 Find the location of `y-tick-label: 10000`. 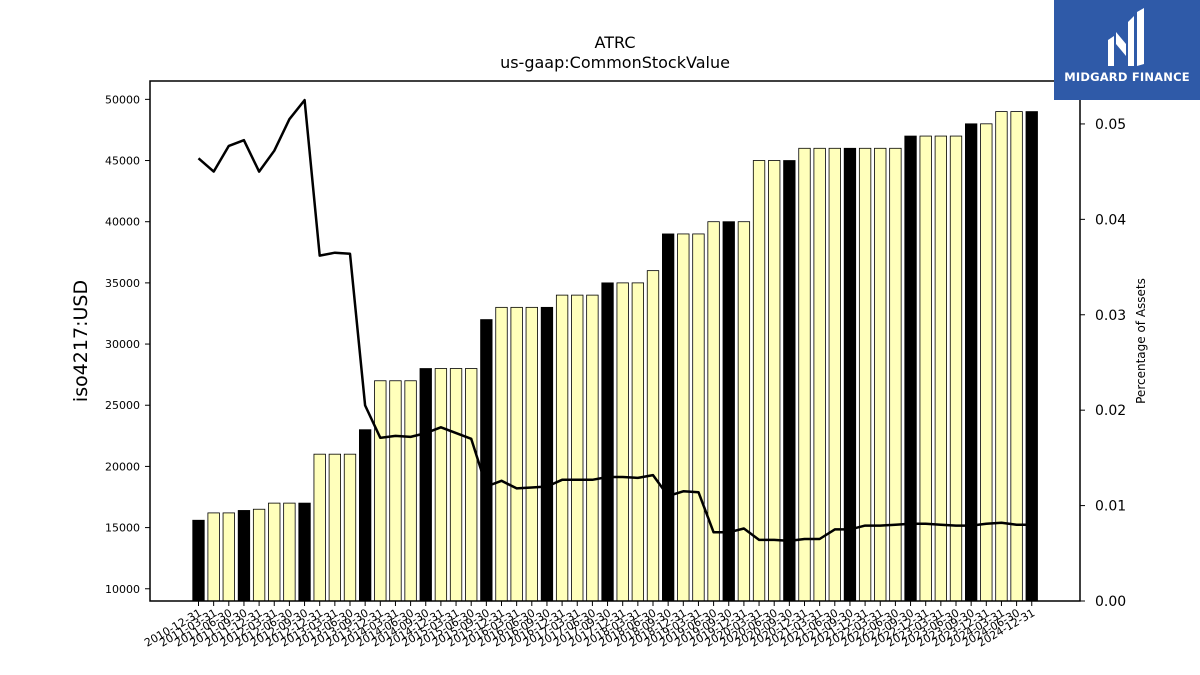

y-tick-label: 10000 is located at coordinates (122, 589).